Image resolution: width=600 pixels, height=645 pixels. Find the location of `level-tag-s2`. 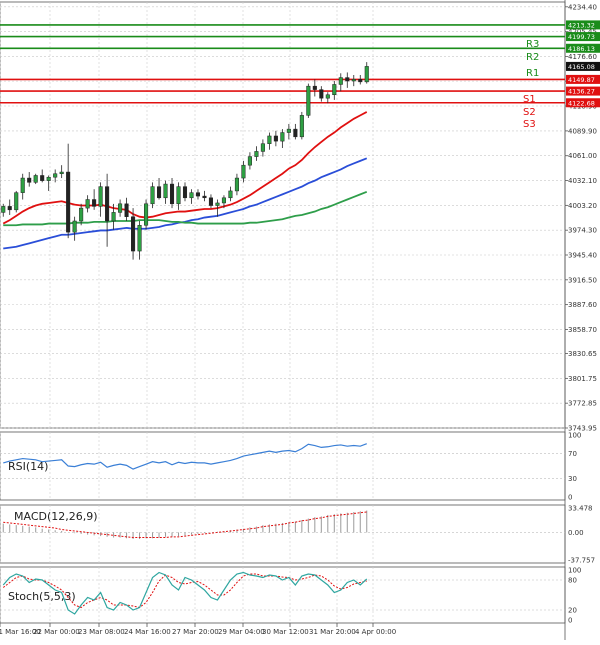

level-tag-s2 is located at coordinates (583, 91).